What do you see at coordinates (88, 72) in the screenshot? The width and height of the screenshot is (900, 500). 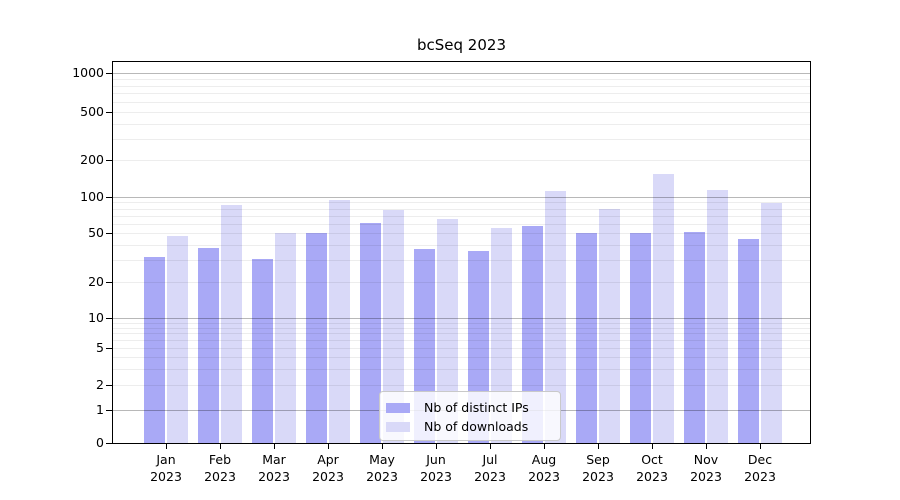 I see `y-tick-label: 1000` at bounding box center [88, 72].